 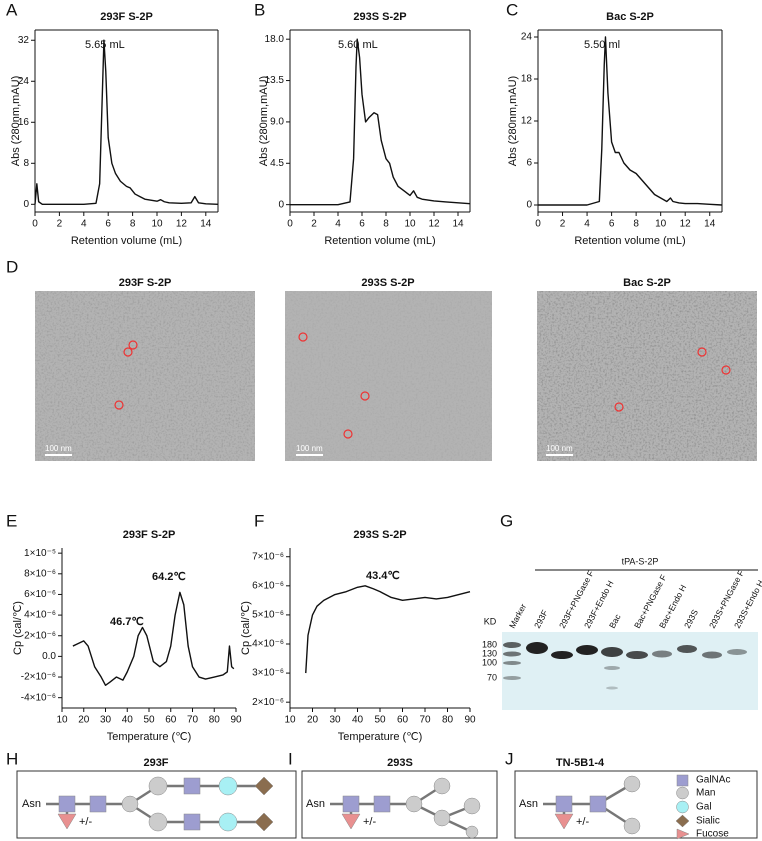 What do you see at coordinates (529, 163) in the screenshot?
I see `y-tick-label: 6` at bounding box center [529, 163].